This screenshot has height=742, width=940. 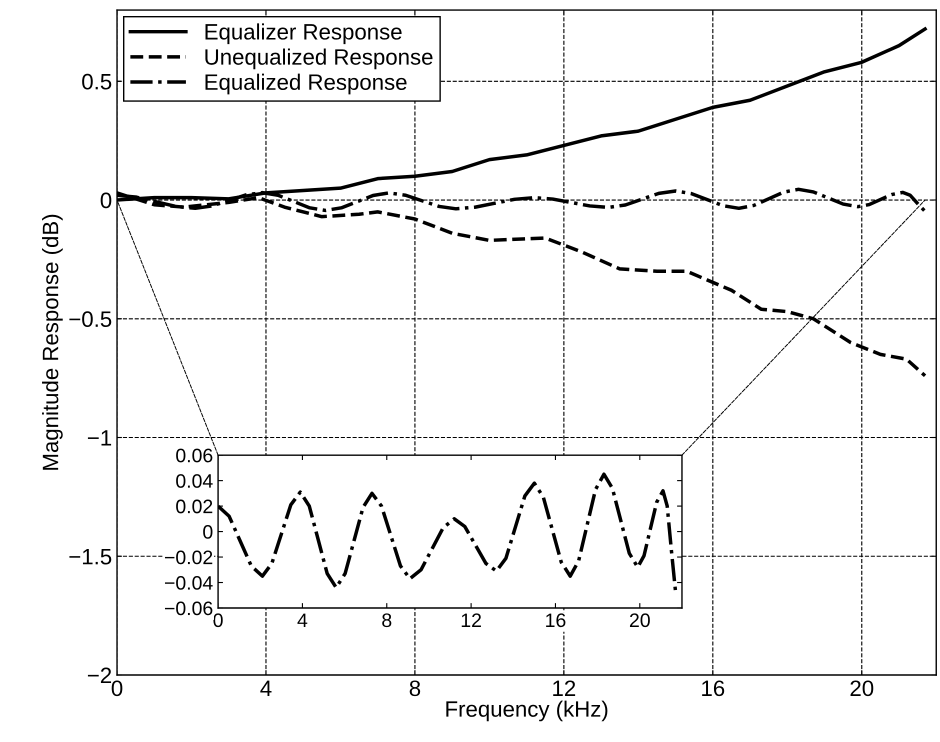 What do you see at coordinates (194, 481) in the screenshot?
I see `y-tick-label: 0.04` at bounding box center [194, 481].